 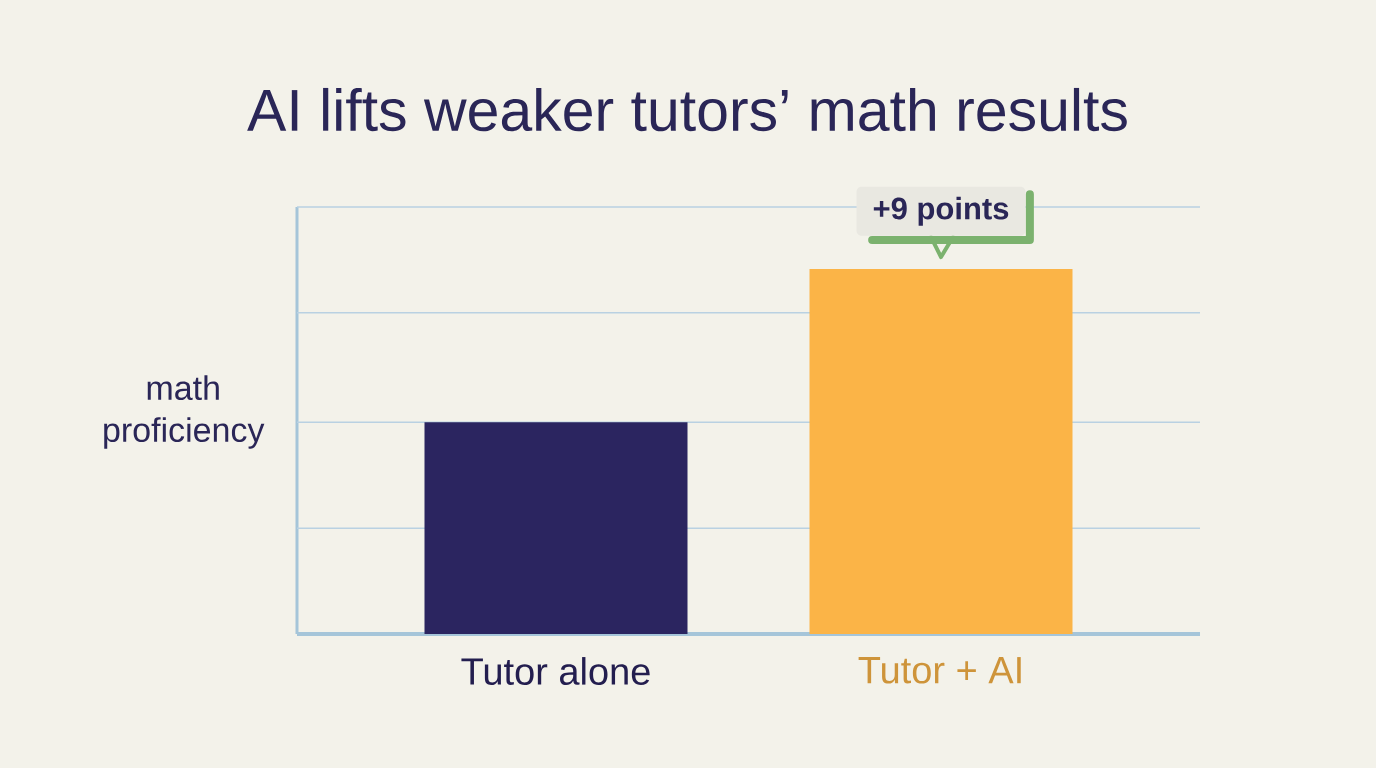 What do you see at coordinates (939, 670) in the screenshot?
I see `x-tick-label: Tutor + AI` at bounding box center [939, 670].